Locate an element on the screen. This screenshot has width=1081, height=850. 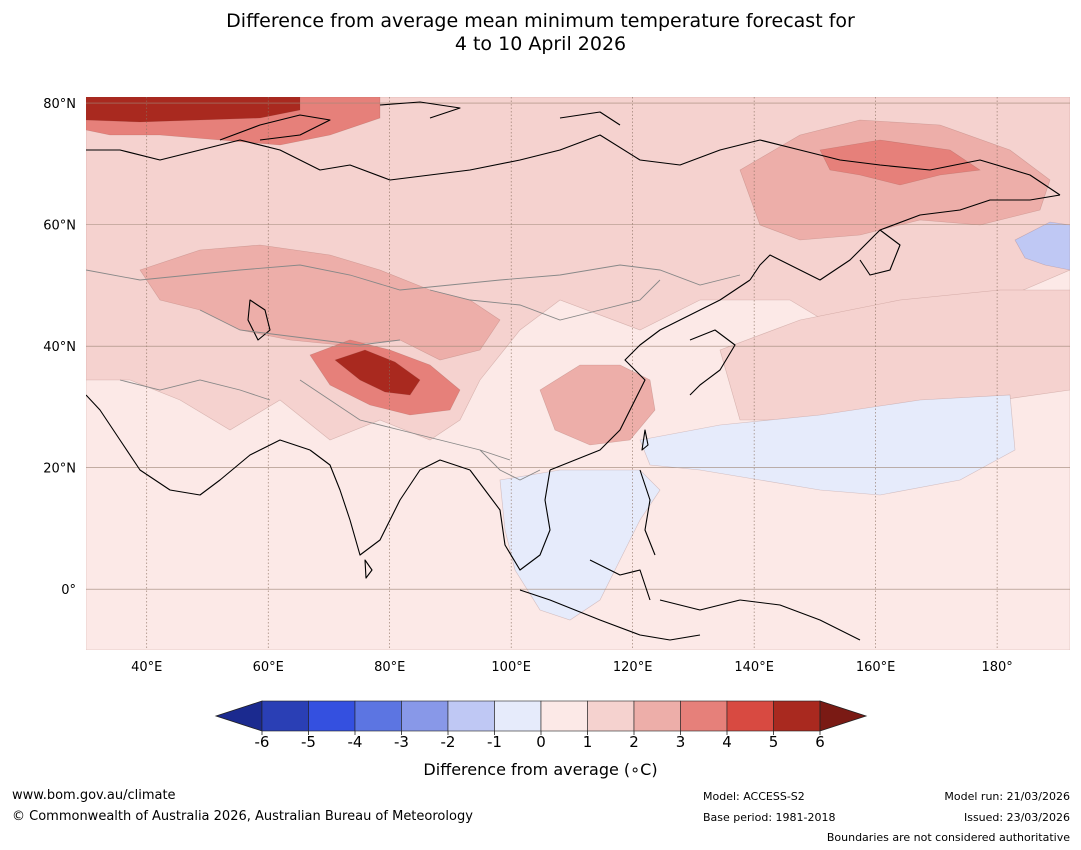
lat-label-20n: 20°N is located at coordinates (59, 469).